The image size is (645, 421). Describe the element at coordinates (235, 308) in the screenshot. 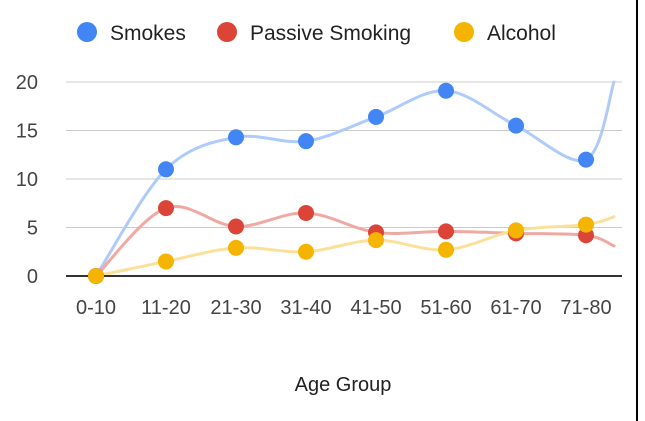

I see `x-tick-label: 21-30` at that location.